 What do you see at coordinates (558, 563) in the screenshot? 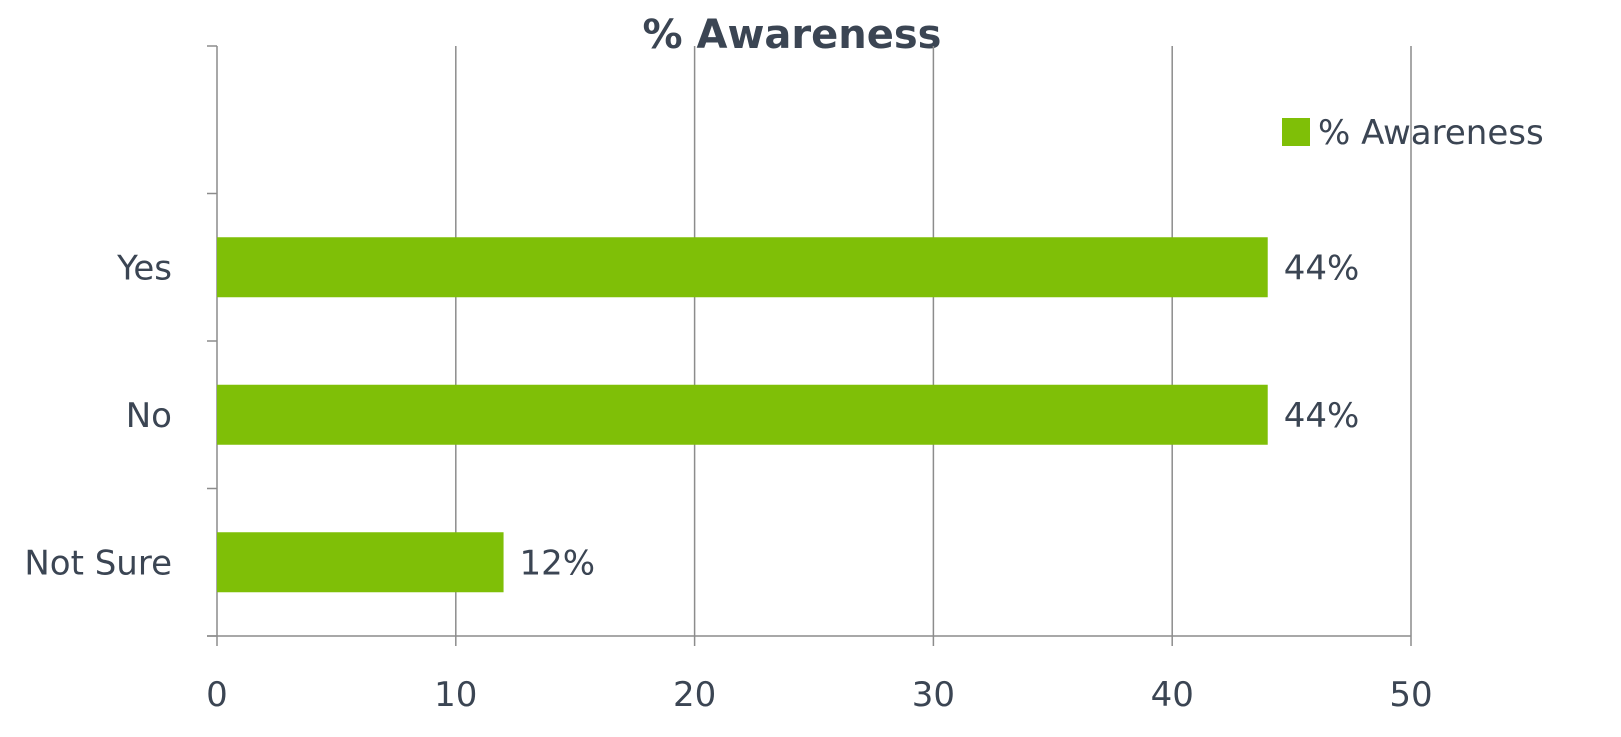
I see `data-label: 12%` at bounding box center [558, 563].